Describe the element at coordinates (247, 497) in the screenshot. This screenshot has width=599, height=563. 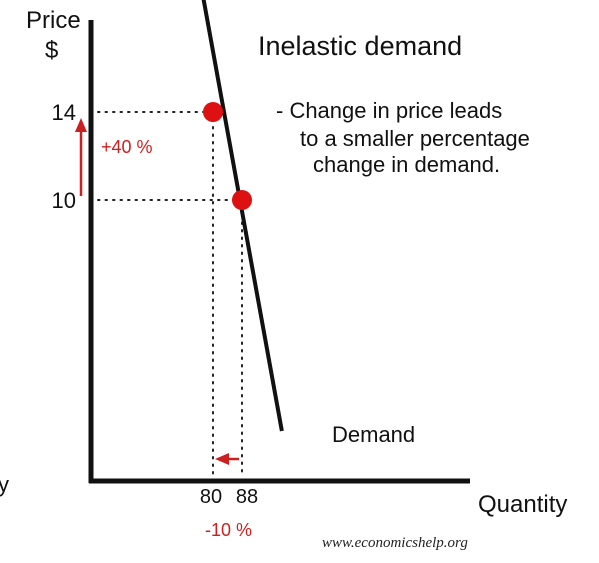
I see `x-tick-label-88: 88` at that location.